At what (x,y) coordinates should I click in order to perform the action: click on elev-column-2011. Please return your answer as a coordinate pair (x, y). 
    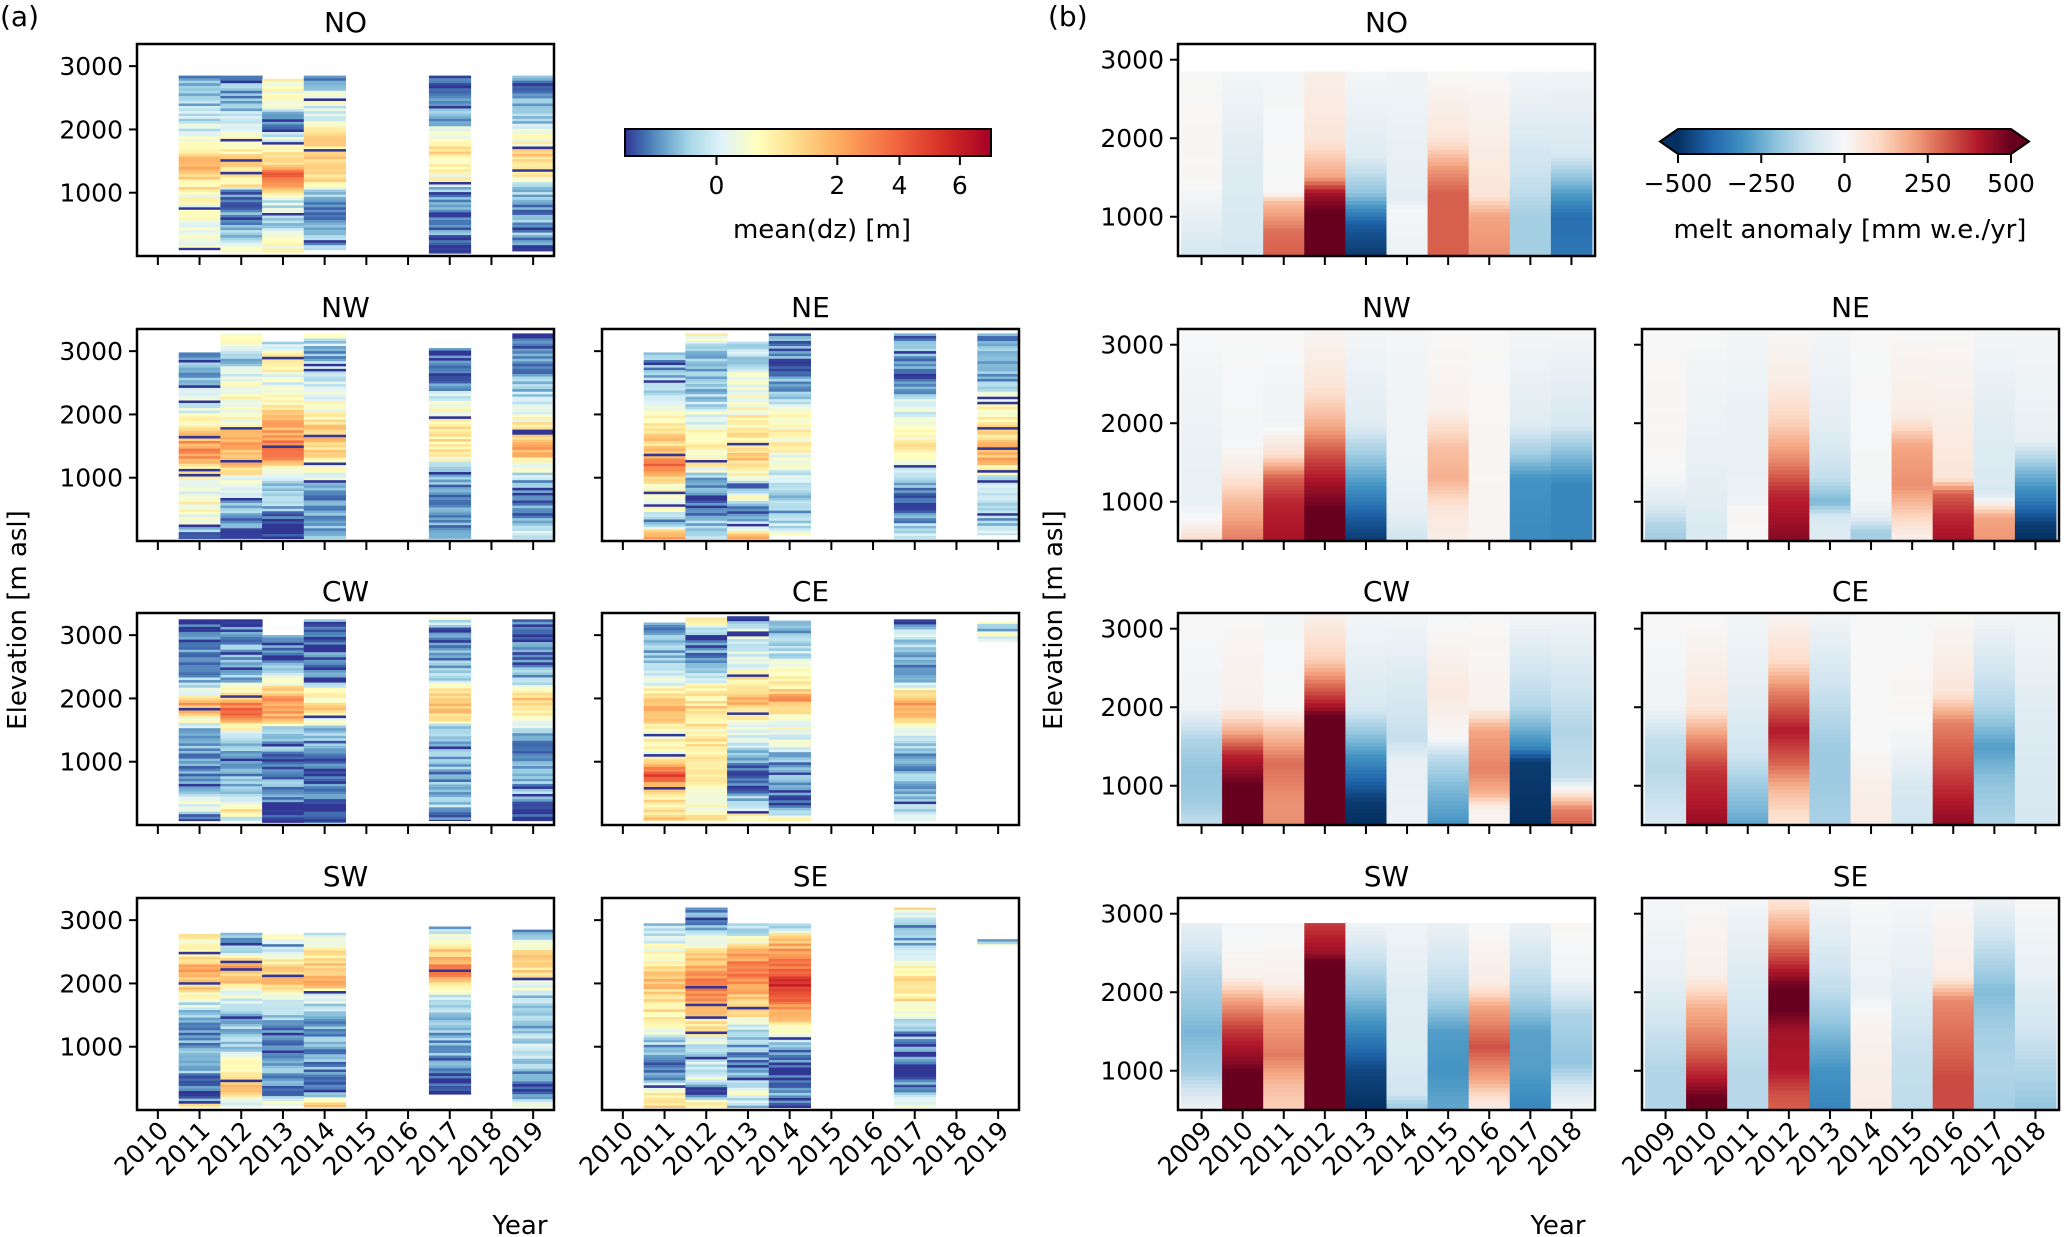
    Looking at the image, I should click on (664, 721).